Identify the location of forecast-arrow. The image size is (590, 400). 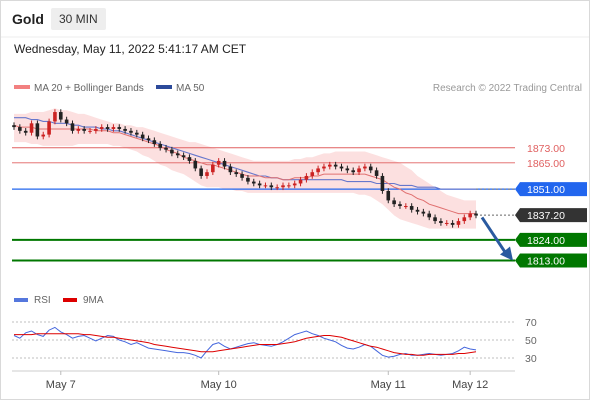
(496, 238).